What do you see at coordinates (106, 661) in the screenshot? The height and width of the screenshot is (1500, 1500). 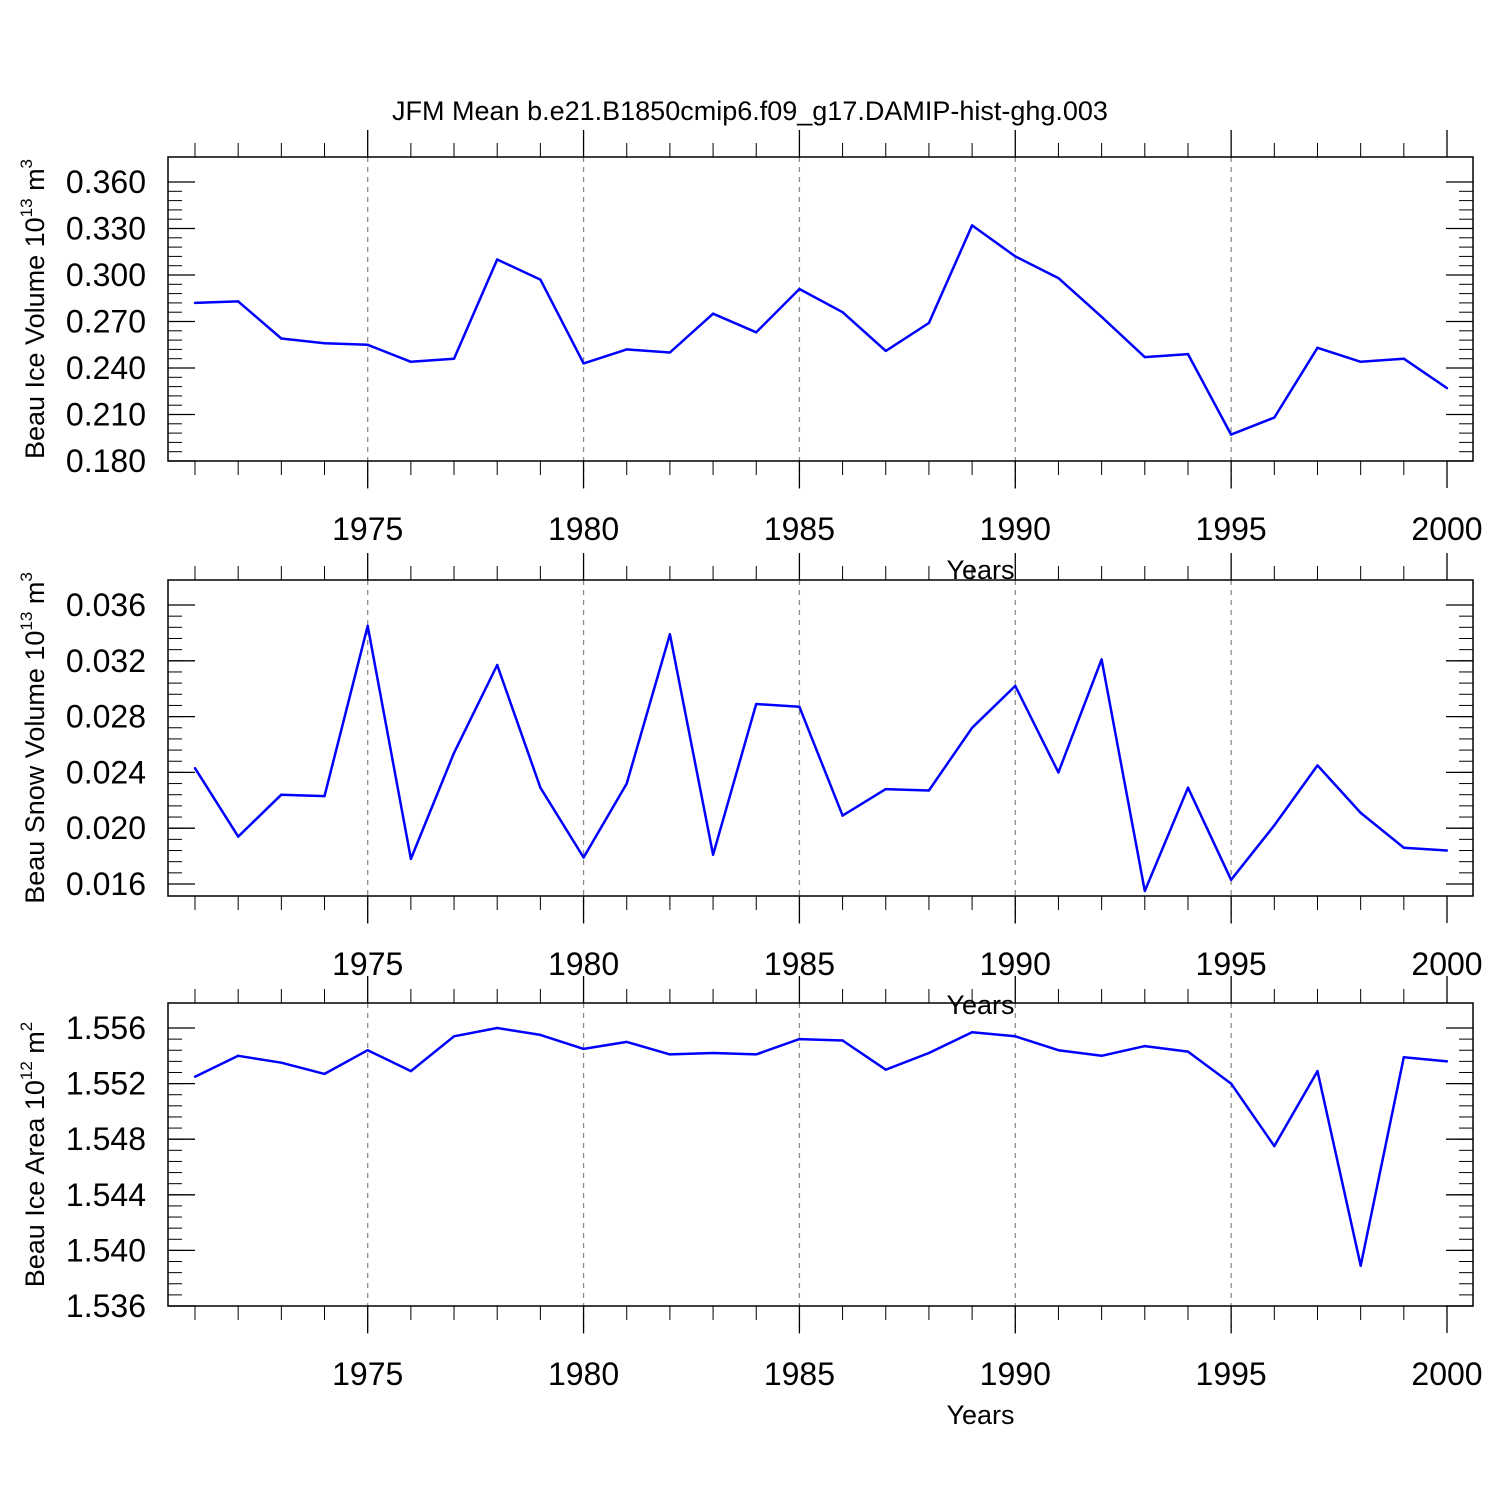 I see `ytick-label: 0.032` at bounding box center [106, 661].